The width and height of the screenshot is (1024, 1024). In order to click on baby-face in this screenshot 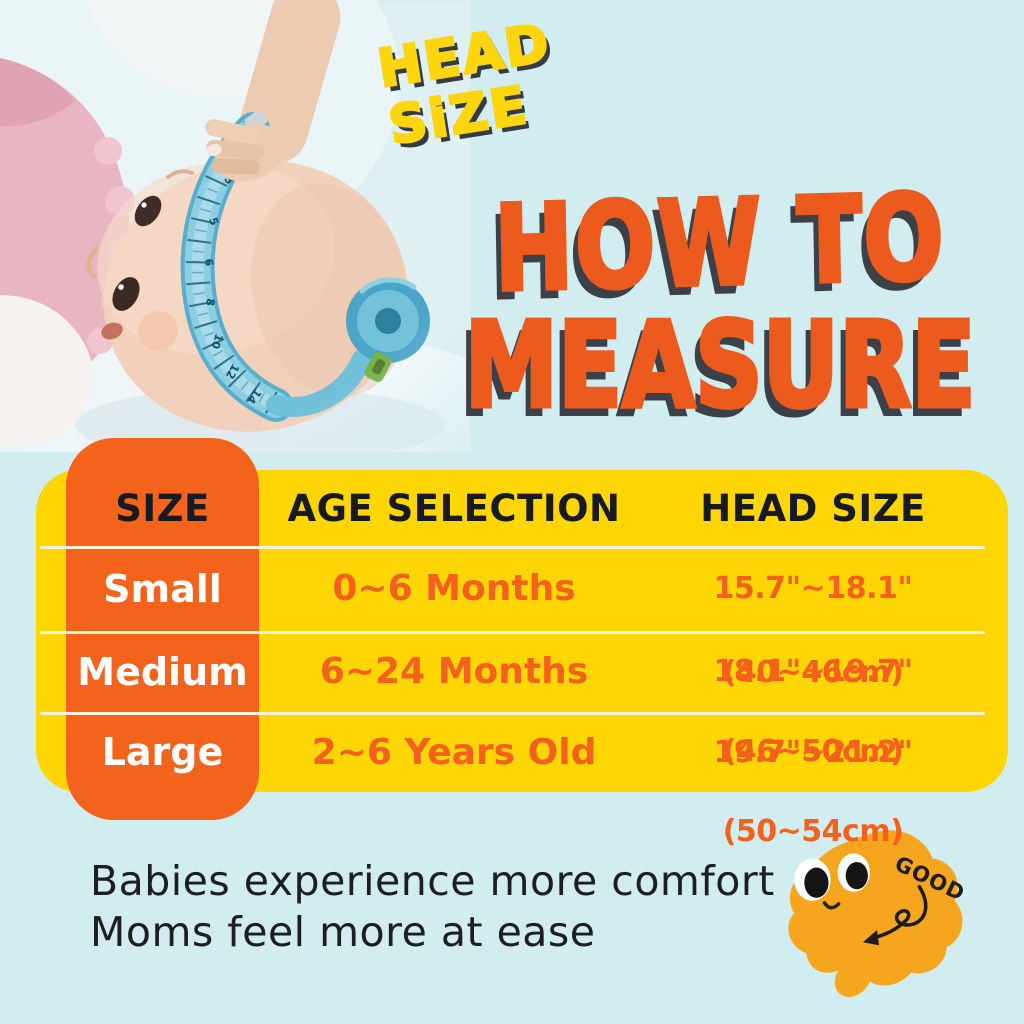, I will do `click(140, 260)`.